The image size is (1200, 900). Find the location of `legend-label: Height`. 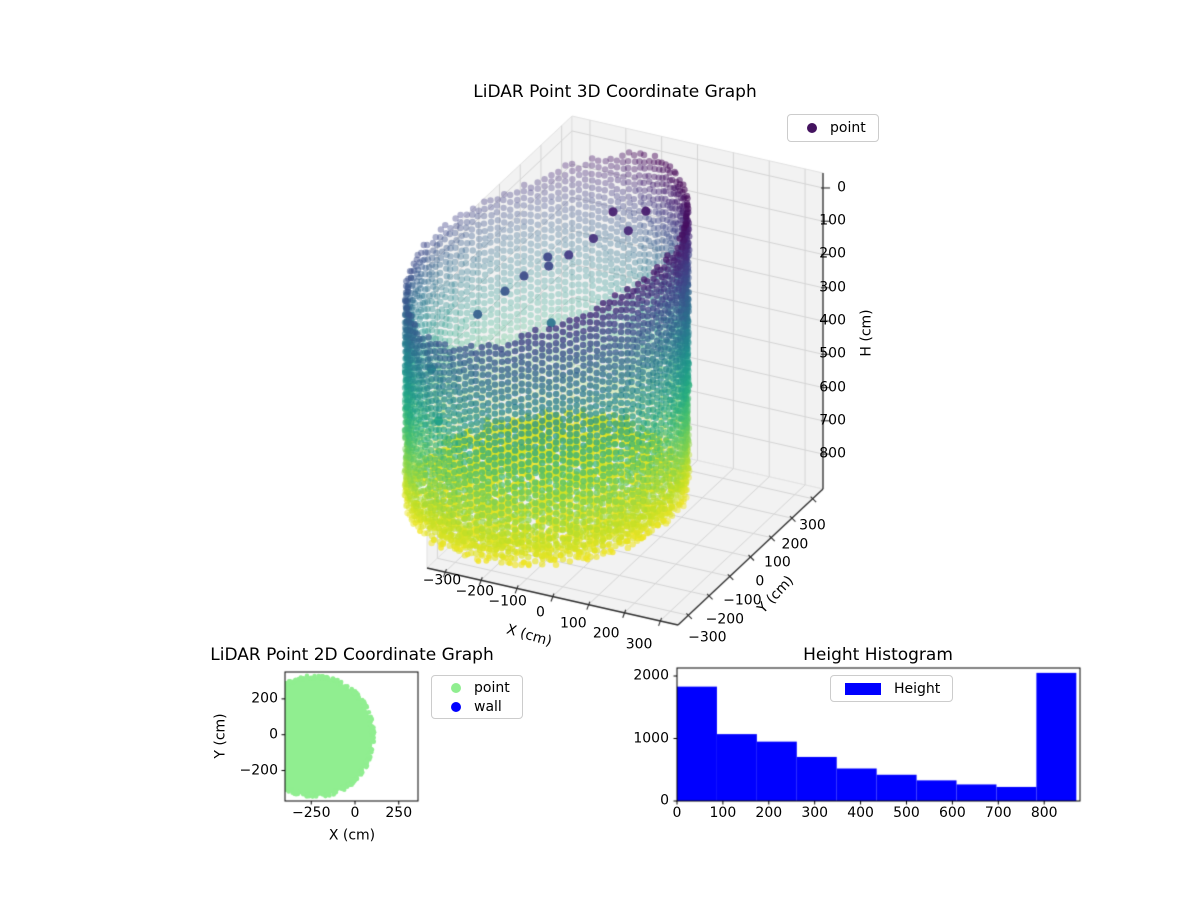

legend-label: Height is located at coordinates (917, 688).